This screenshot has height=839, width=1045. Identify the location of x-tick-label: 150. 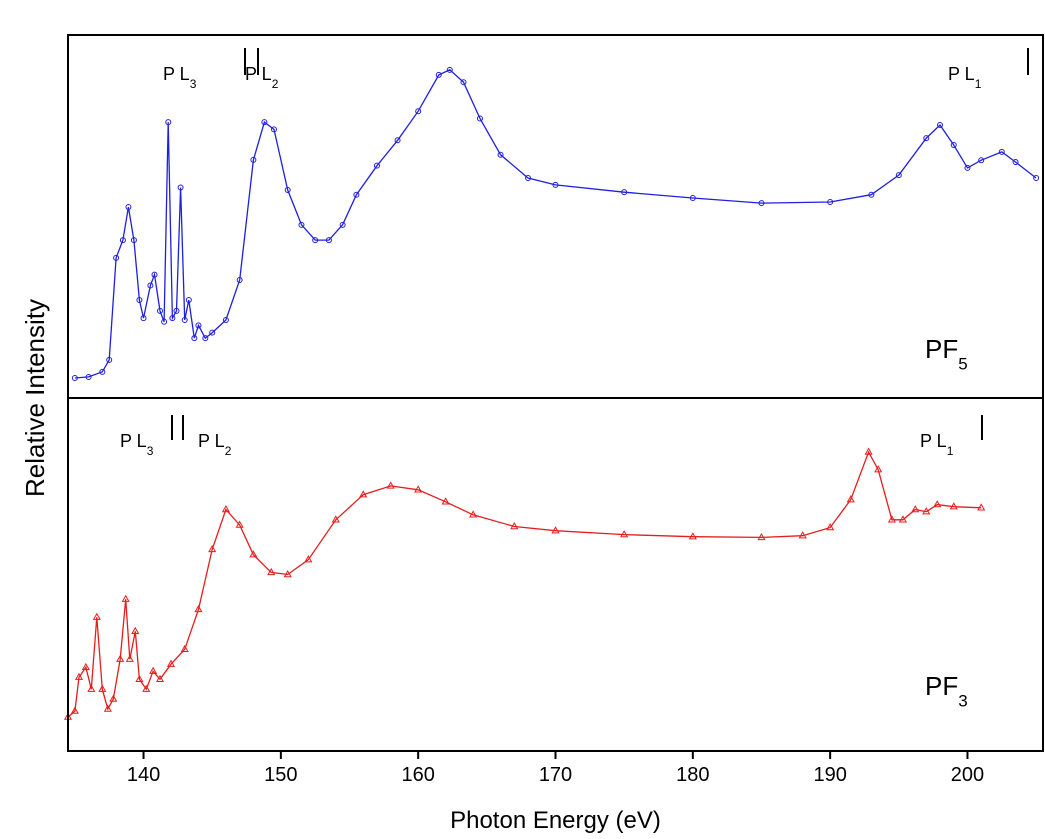
(280, 775).